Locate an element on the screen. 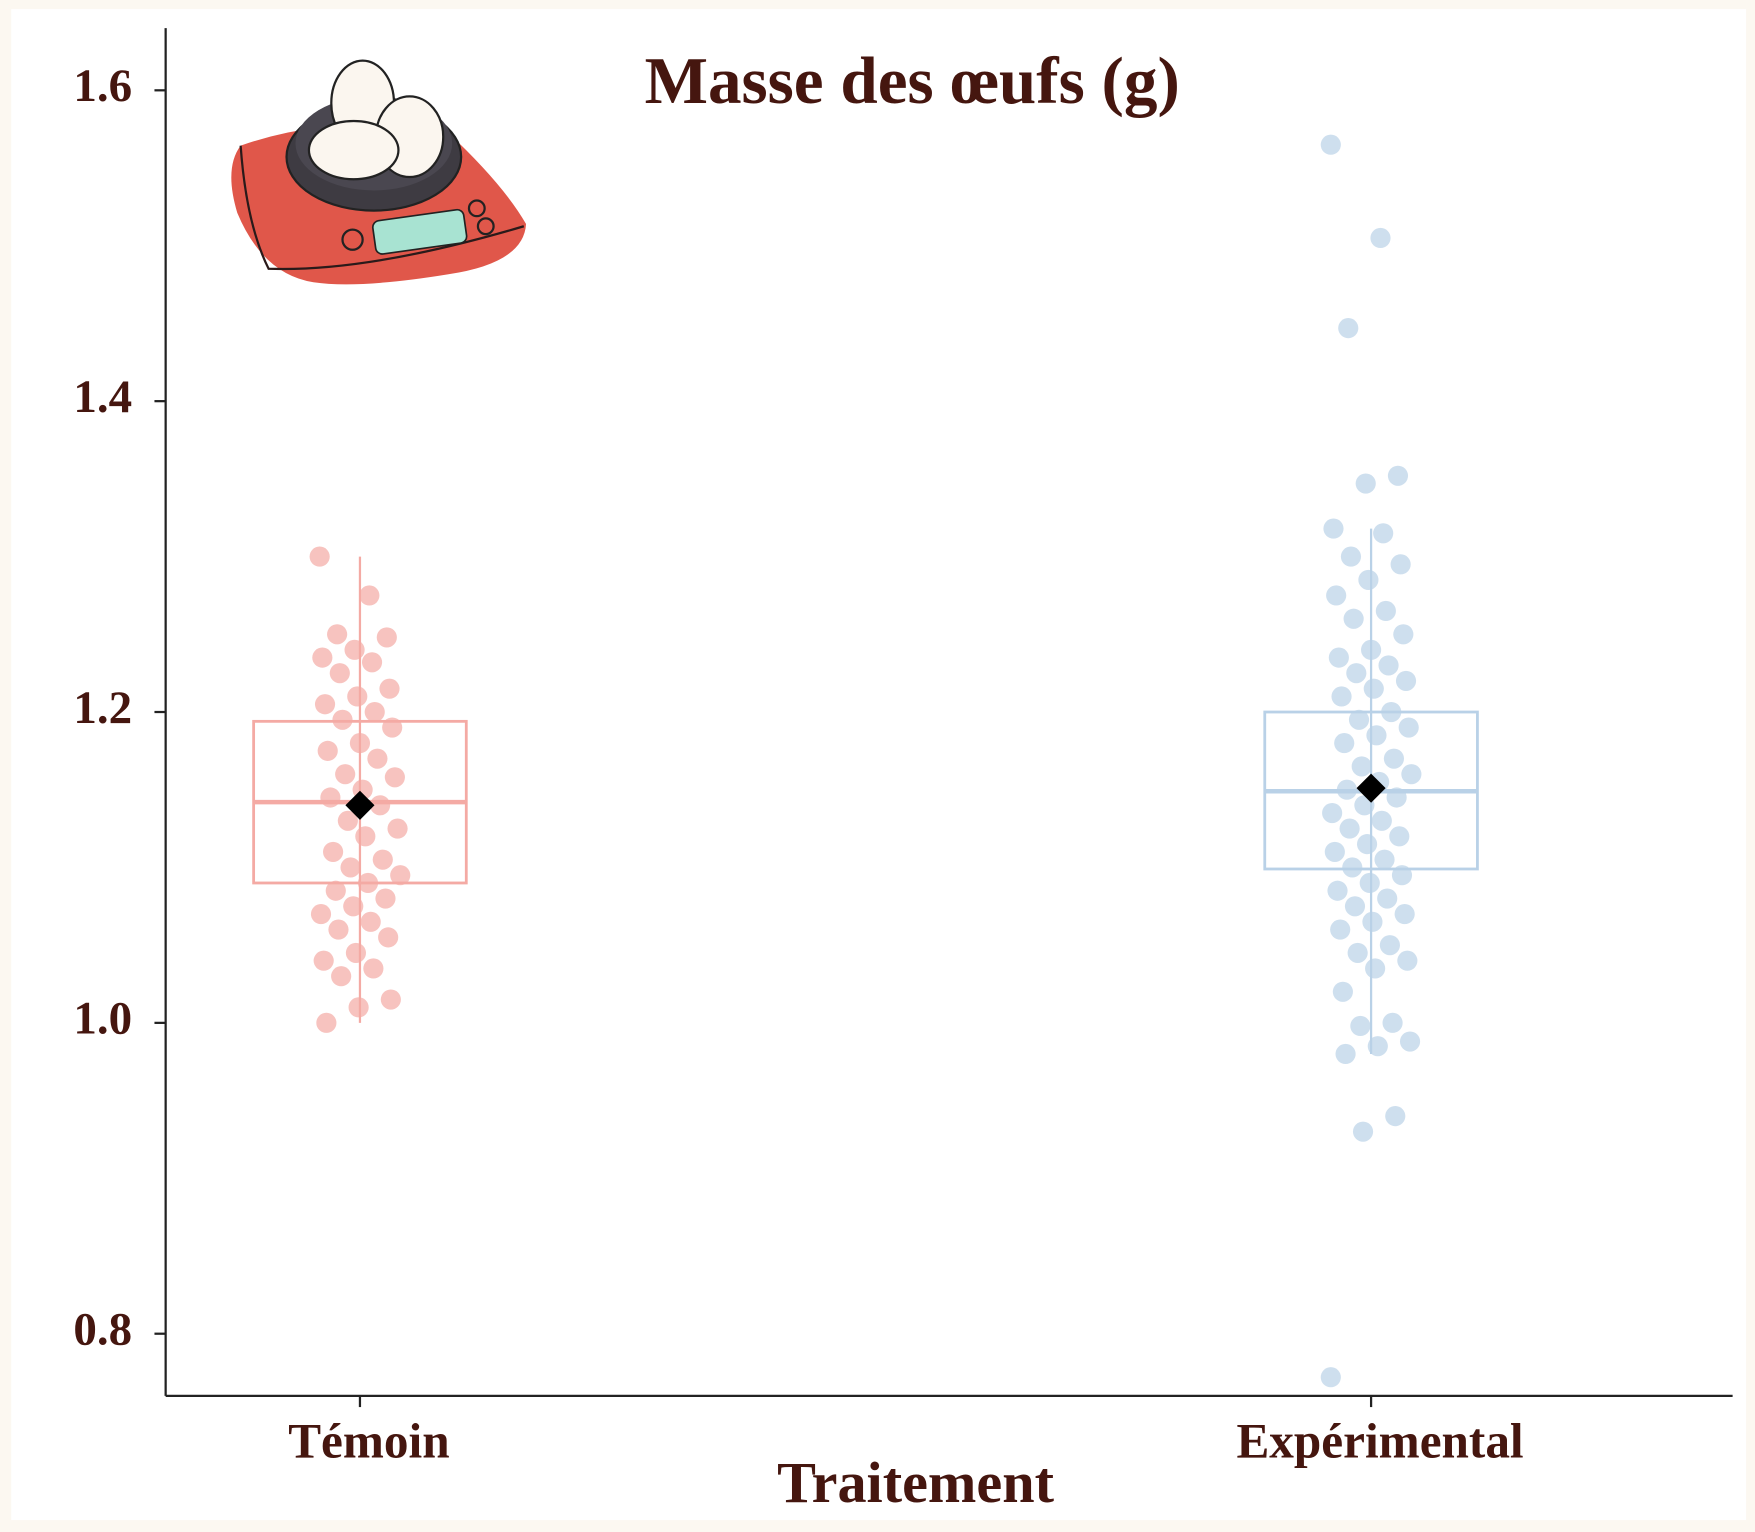 The image size is (1755, 1532). x-tick-label: Témoin is located at coordinates (368, 1441).